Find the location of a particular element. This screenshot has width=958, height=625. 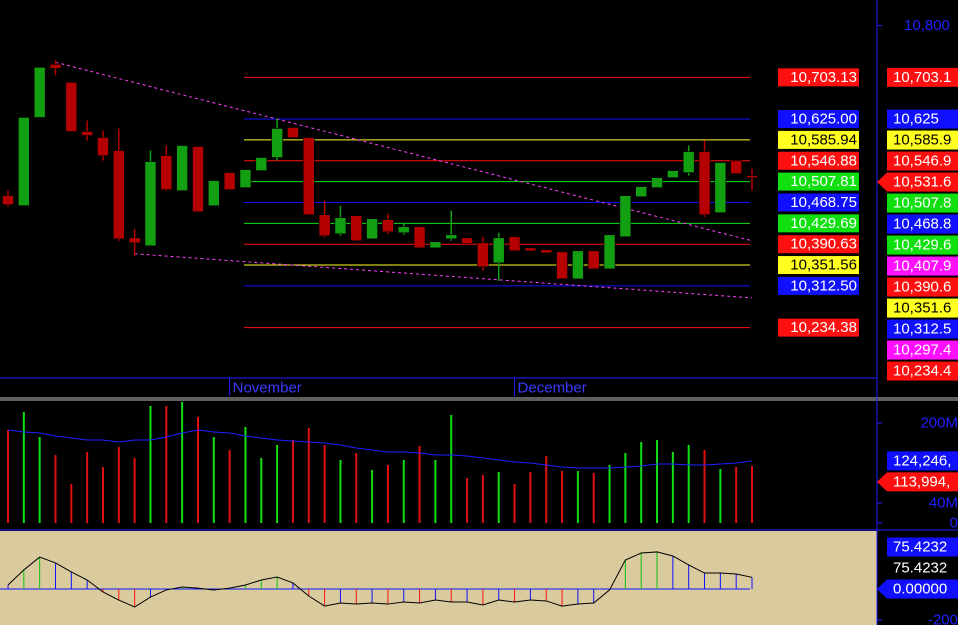

axis-tag-label: 10,234.4 is located at coordinates (922, 371).